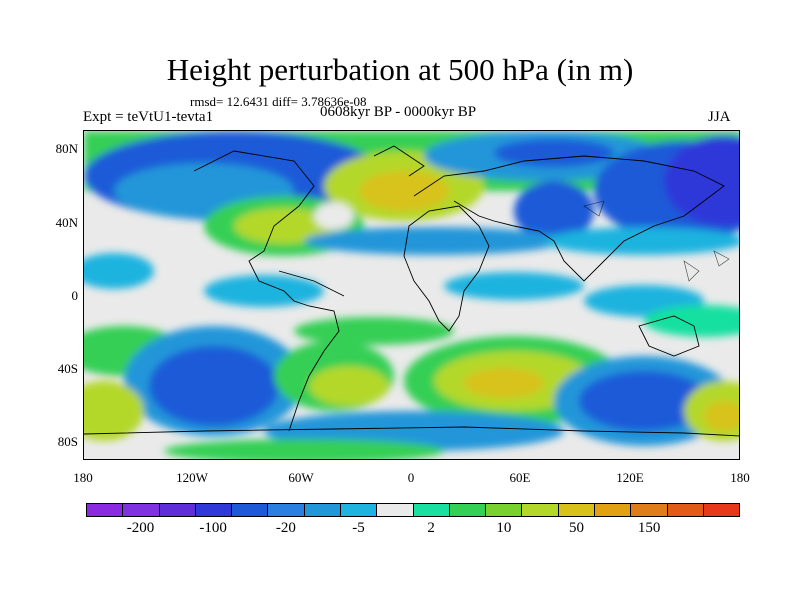  What do you see at coordinates (630, 477) in the screenshot?
I see `lon-label-120e: 120E` at bounding box center [630, 477].